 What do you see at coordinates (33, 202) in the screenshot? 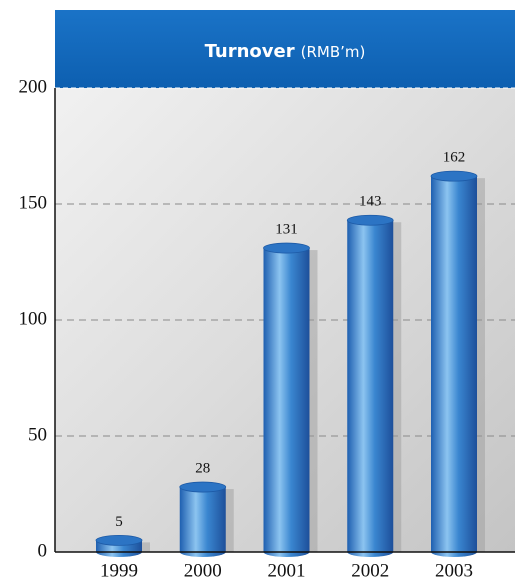
I see `y-tick-label: 150` at bounding box center [33, 202].